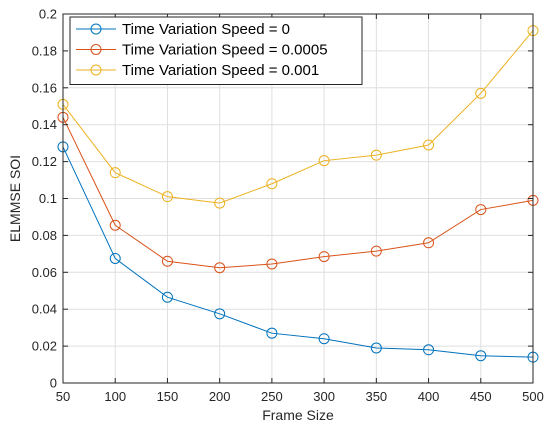  I want to click on y-tick-label: 0.06, so click(44, 272).